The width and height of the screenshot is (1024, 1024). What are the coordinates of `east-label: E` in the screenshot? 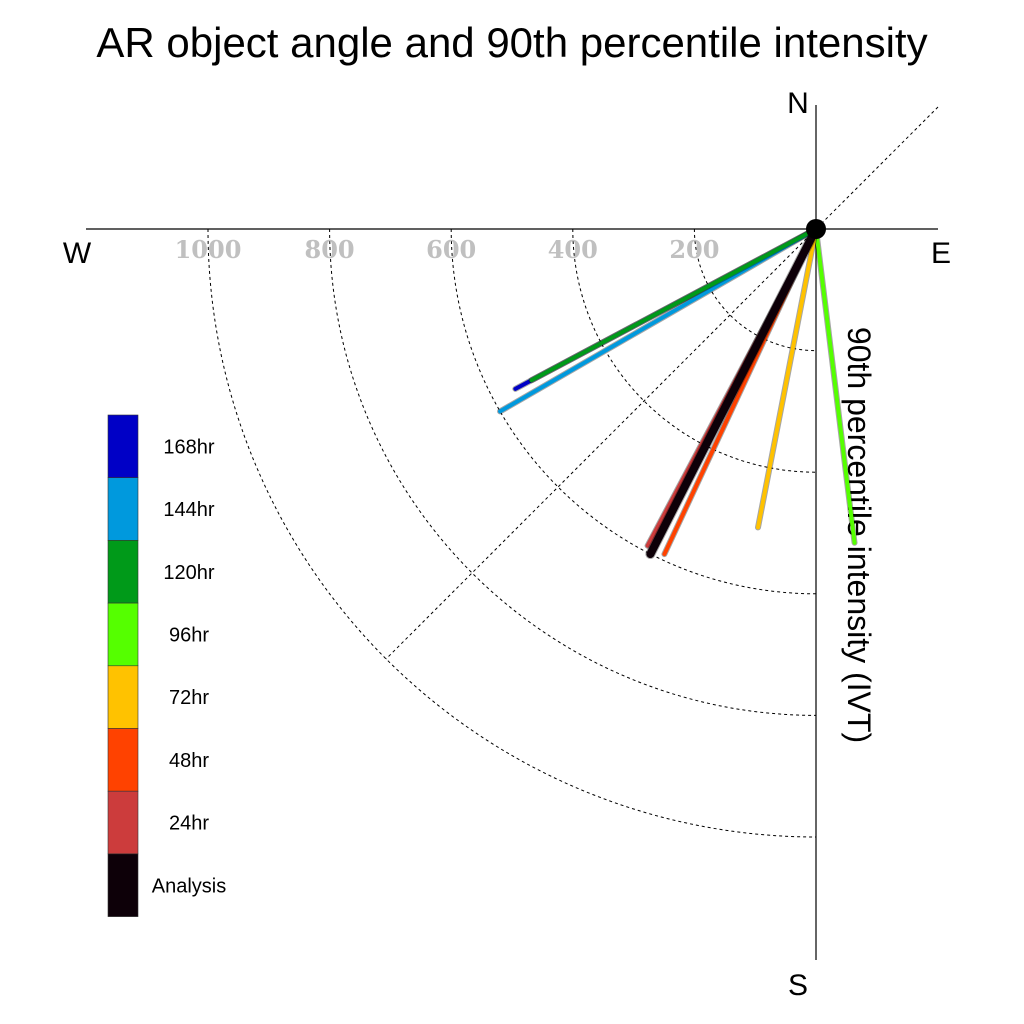 It's located at (941, 253).